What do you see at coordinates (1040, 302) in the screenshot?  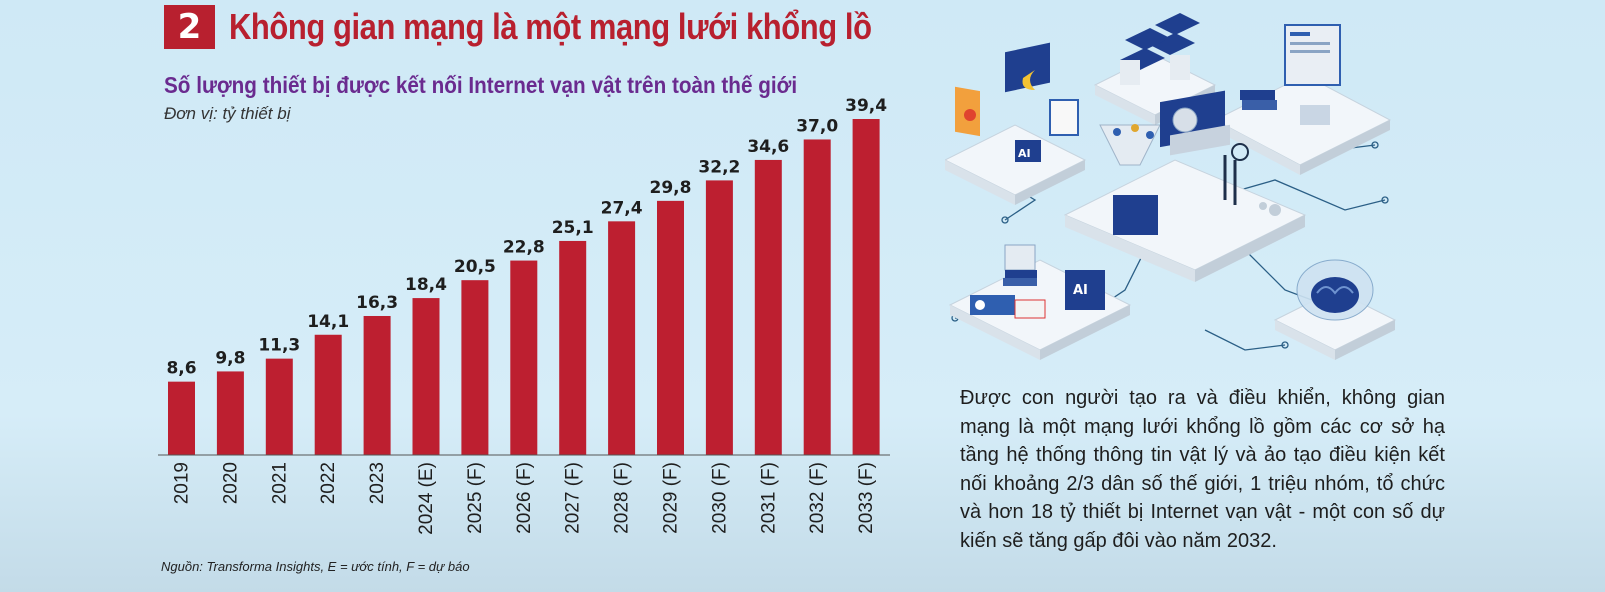 I see `ai-books-platform-icon: AI` at bounding box center [1040, 302].